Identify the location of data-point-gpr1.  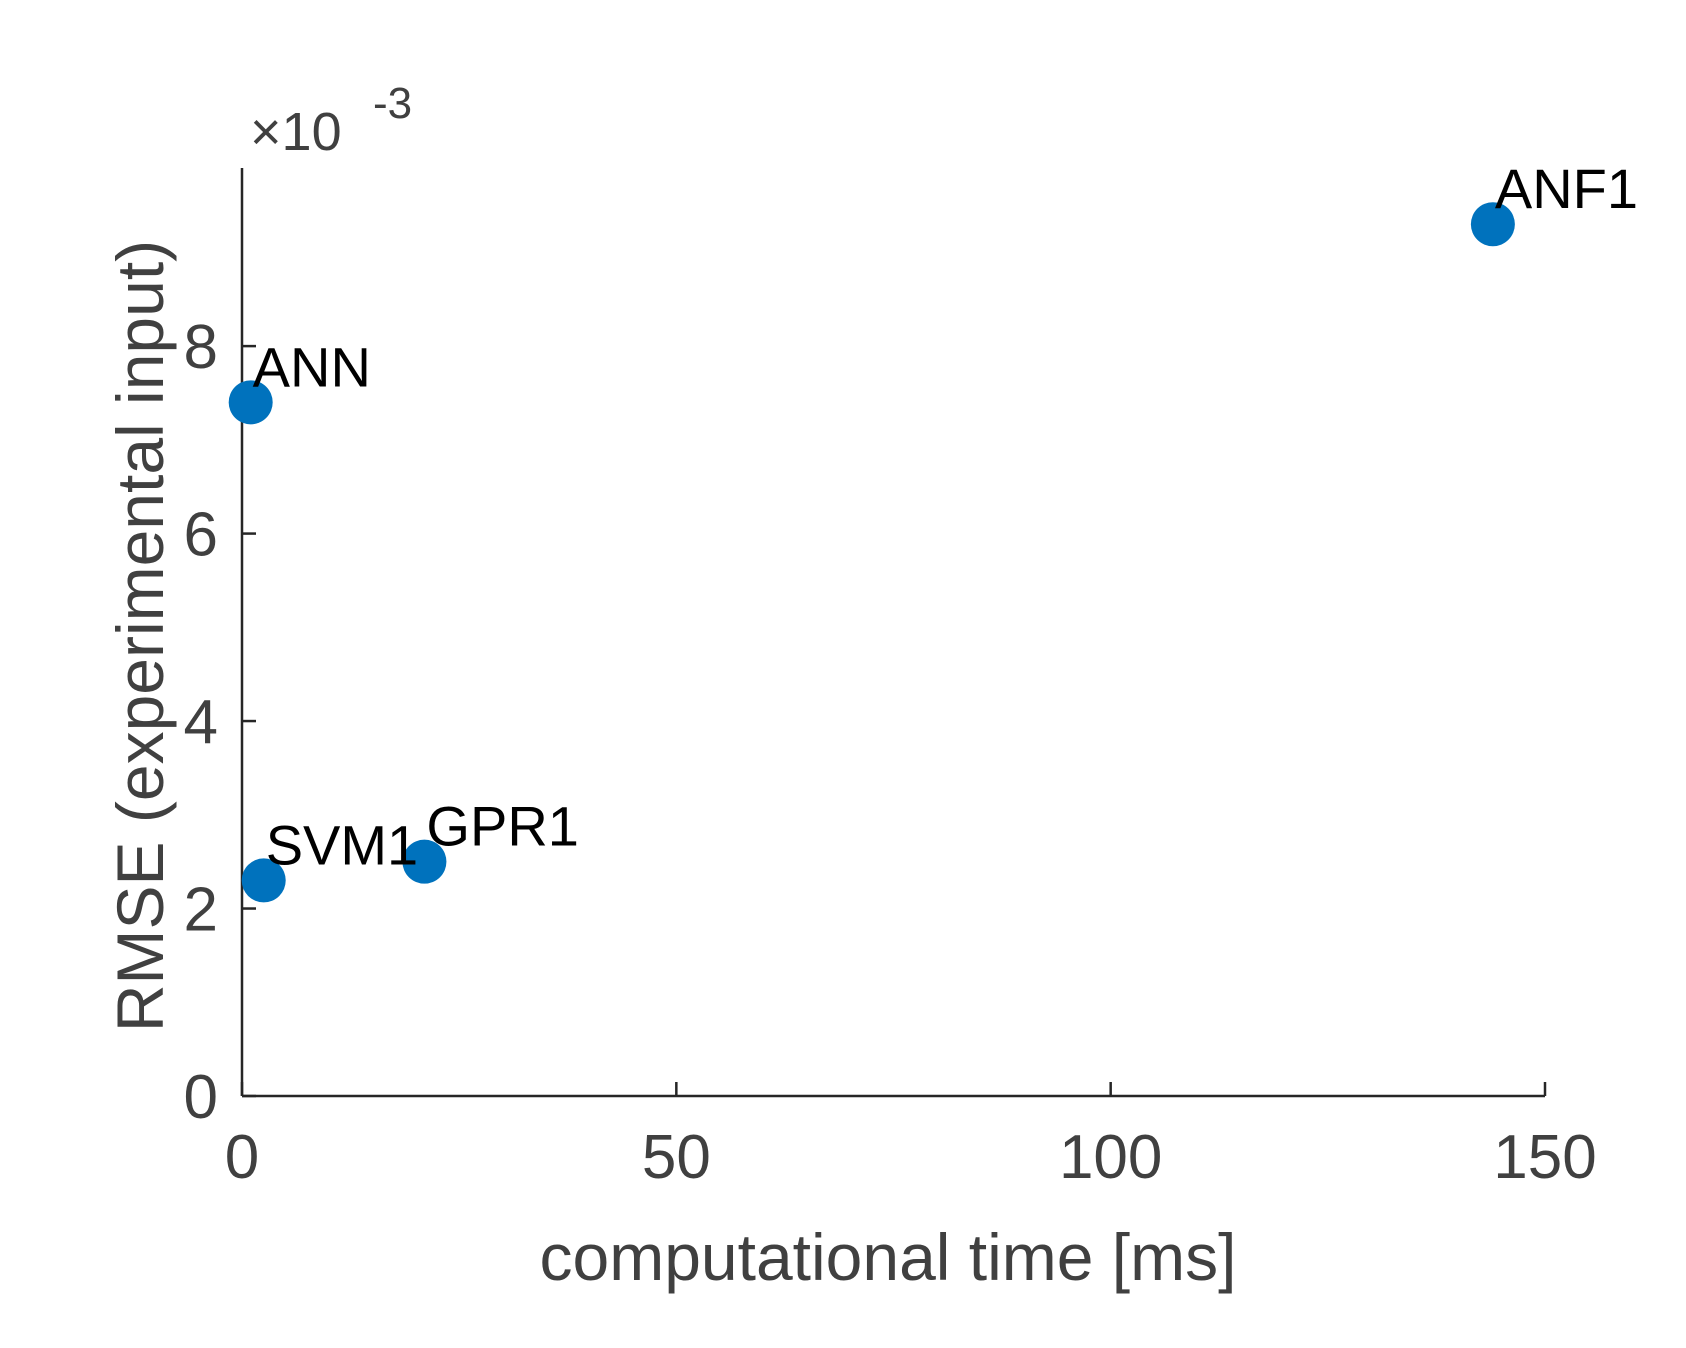
(424, 861).